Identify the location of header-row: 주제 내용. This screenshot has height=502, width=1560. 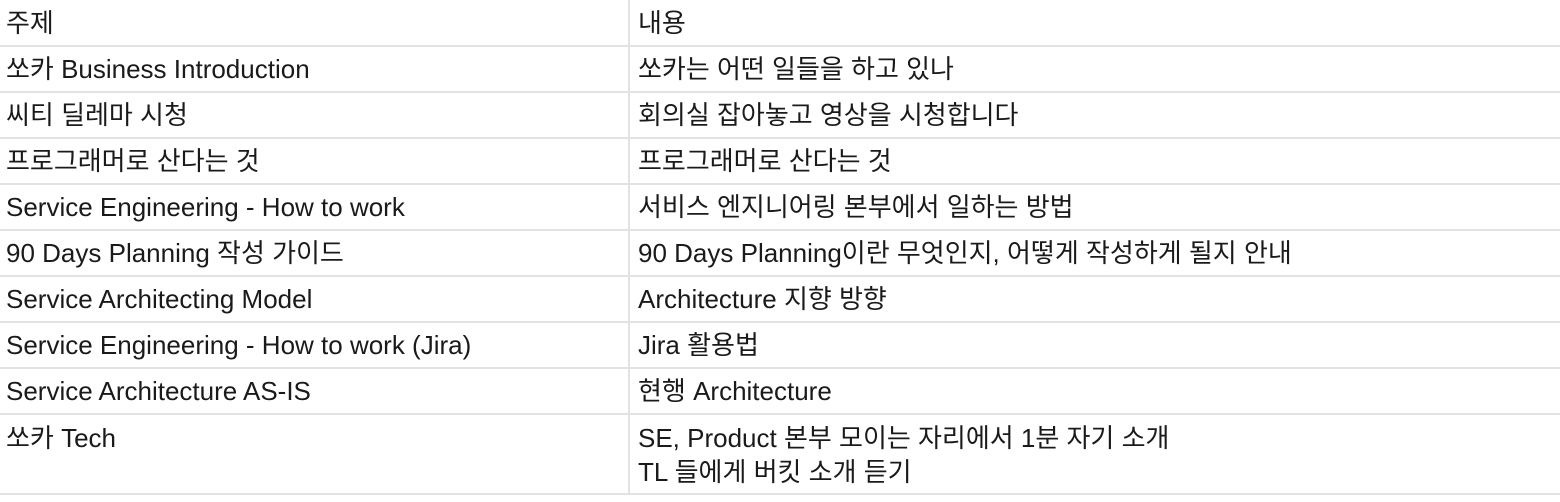
(780, 23).